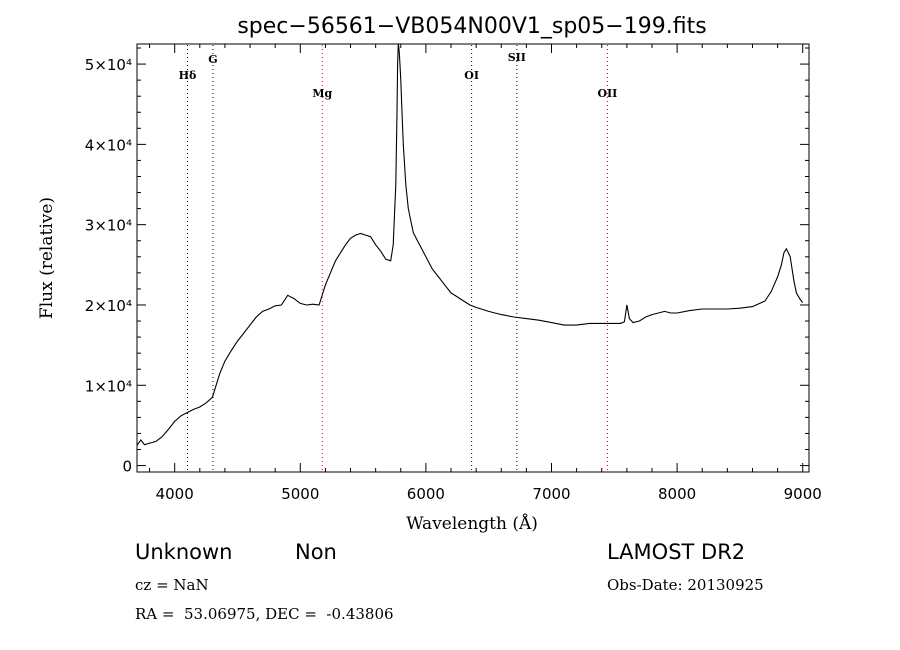 The image size is (900, 650). Describe the element at coordinates (607, 93) in the screenshot. I see `spectral-line-label: OII` at that location.